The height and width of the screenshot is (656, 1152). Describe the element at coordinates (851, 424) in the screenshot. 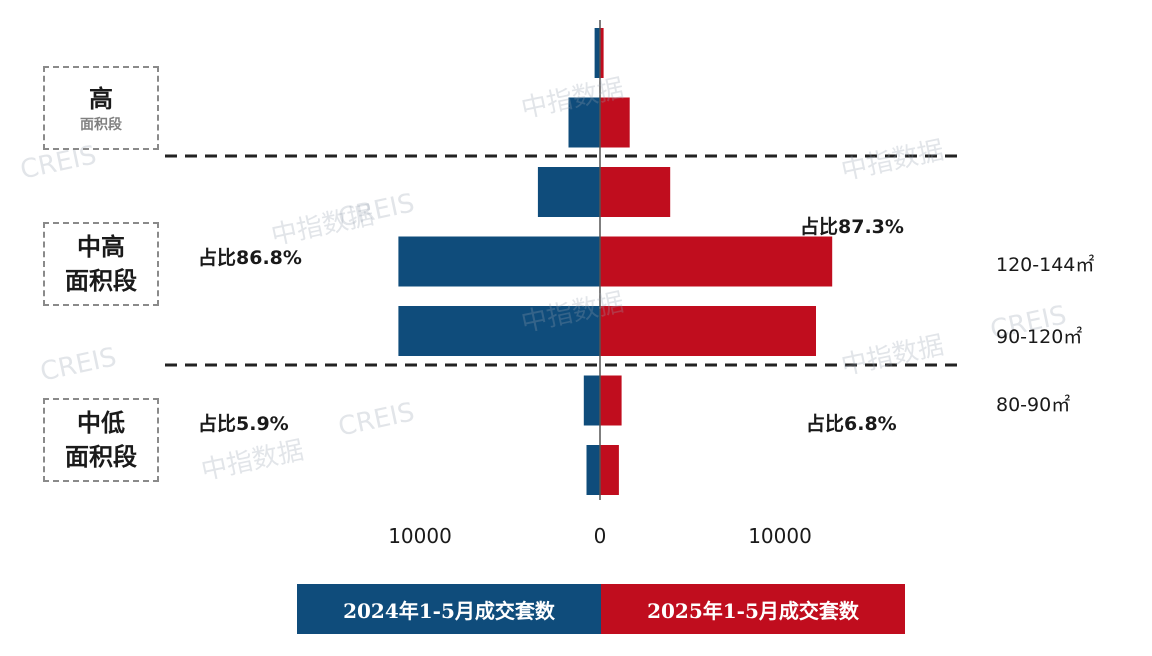

I see `share-label-2025-mid-low: 占比6.8%` at that location.